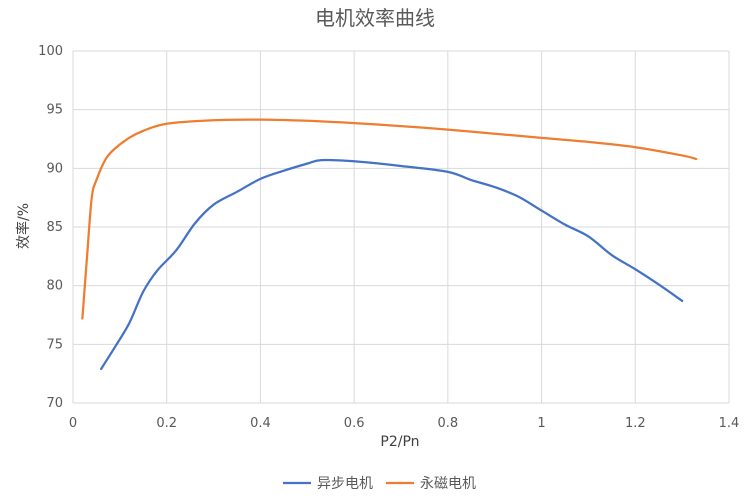  I want to click on y-tick-label: 85, so click(54, 227).